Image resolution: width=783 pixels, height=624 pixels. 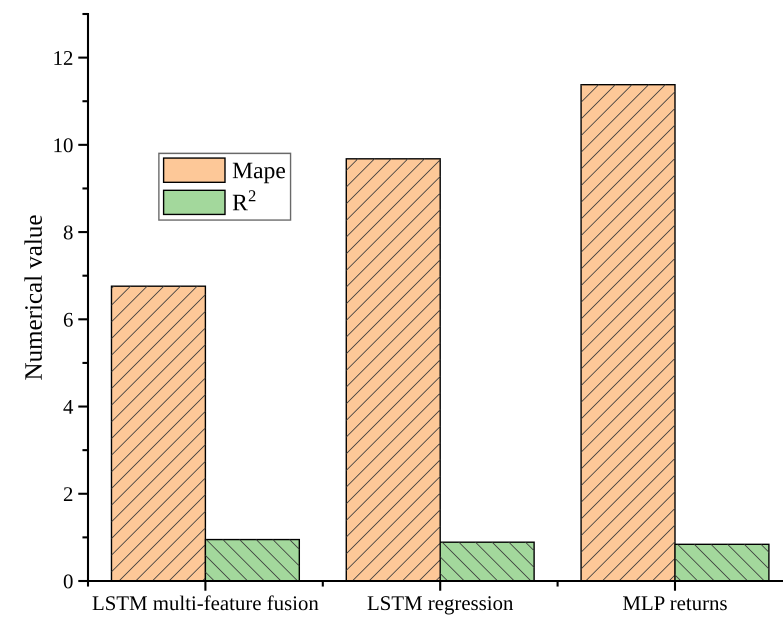 What do you see at coordinates (205, 602) in the screenshot?
I see `x-tick-label: LSTM multi-feature fusion` at bounding box center [205, 602].